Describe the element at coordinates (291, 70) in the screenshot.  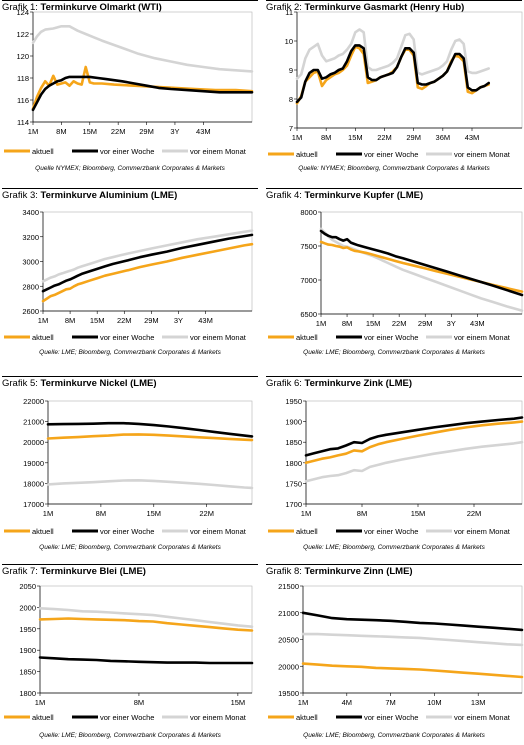
I see `y-tick-label: 9` at that location.